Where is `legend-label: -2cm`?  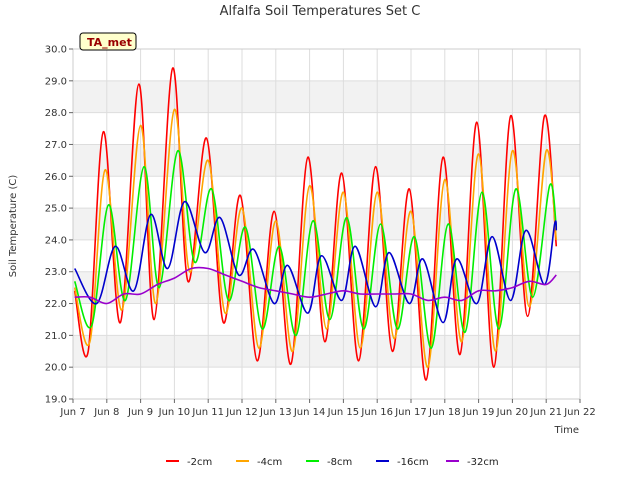 legend-label: -2cm is located at coordinates (199, 462).